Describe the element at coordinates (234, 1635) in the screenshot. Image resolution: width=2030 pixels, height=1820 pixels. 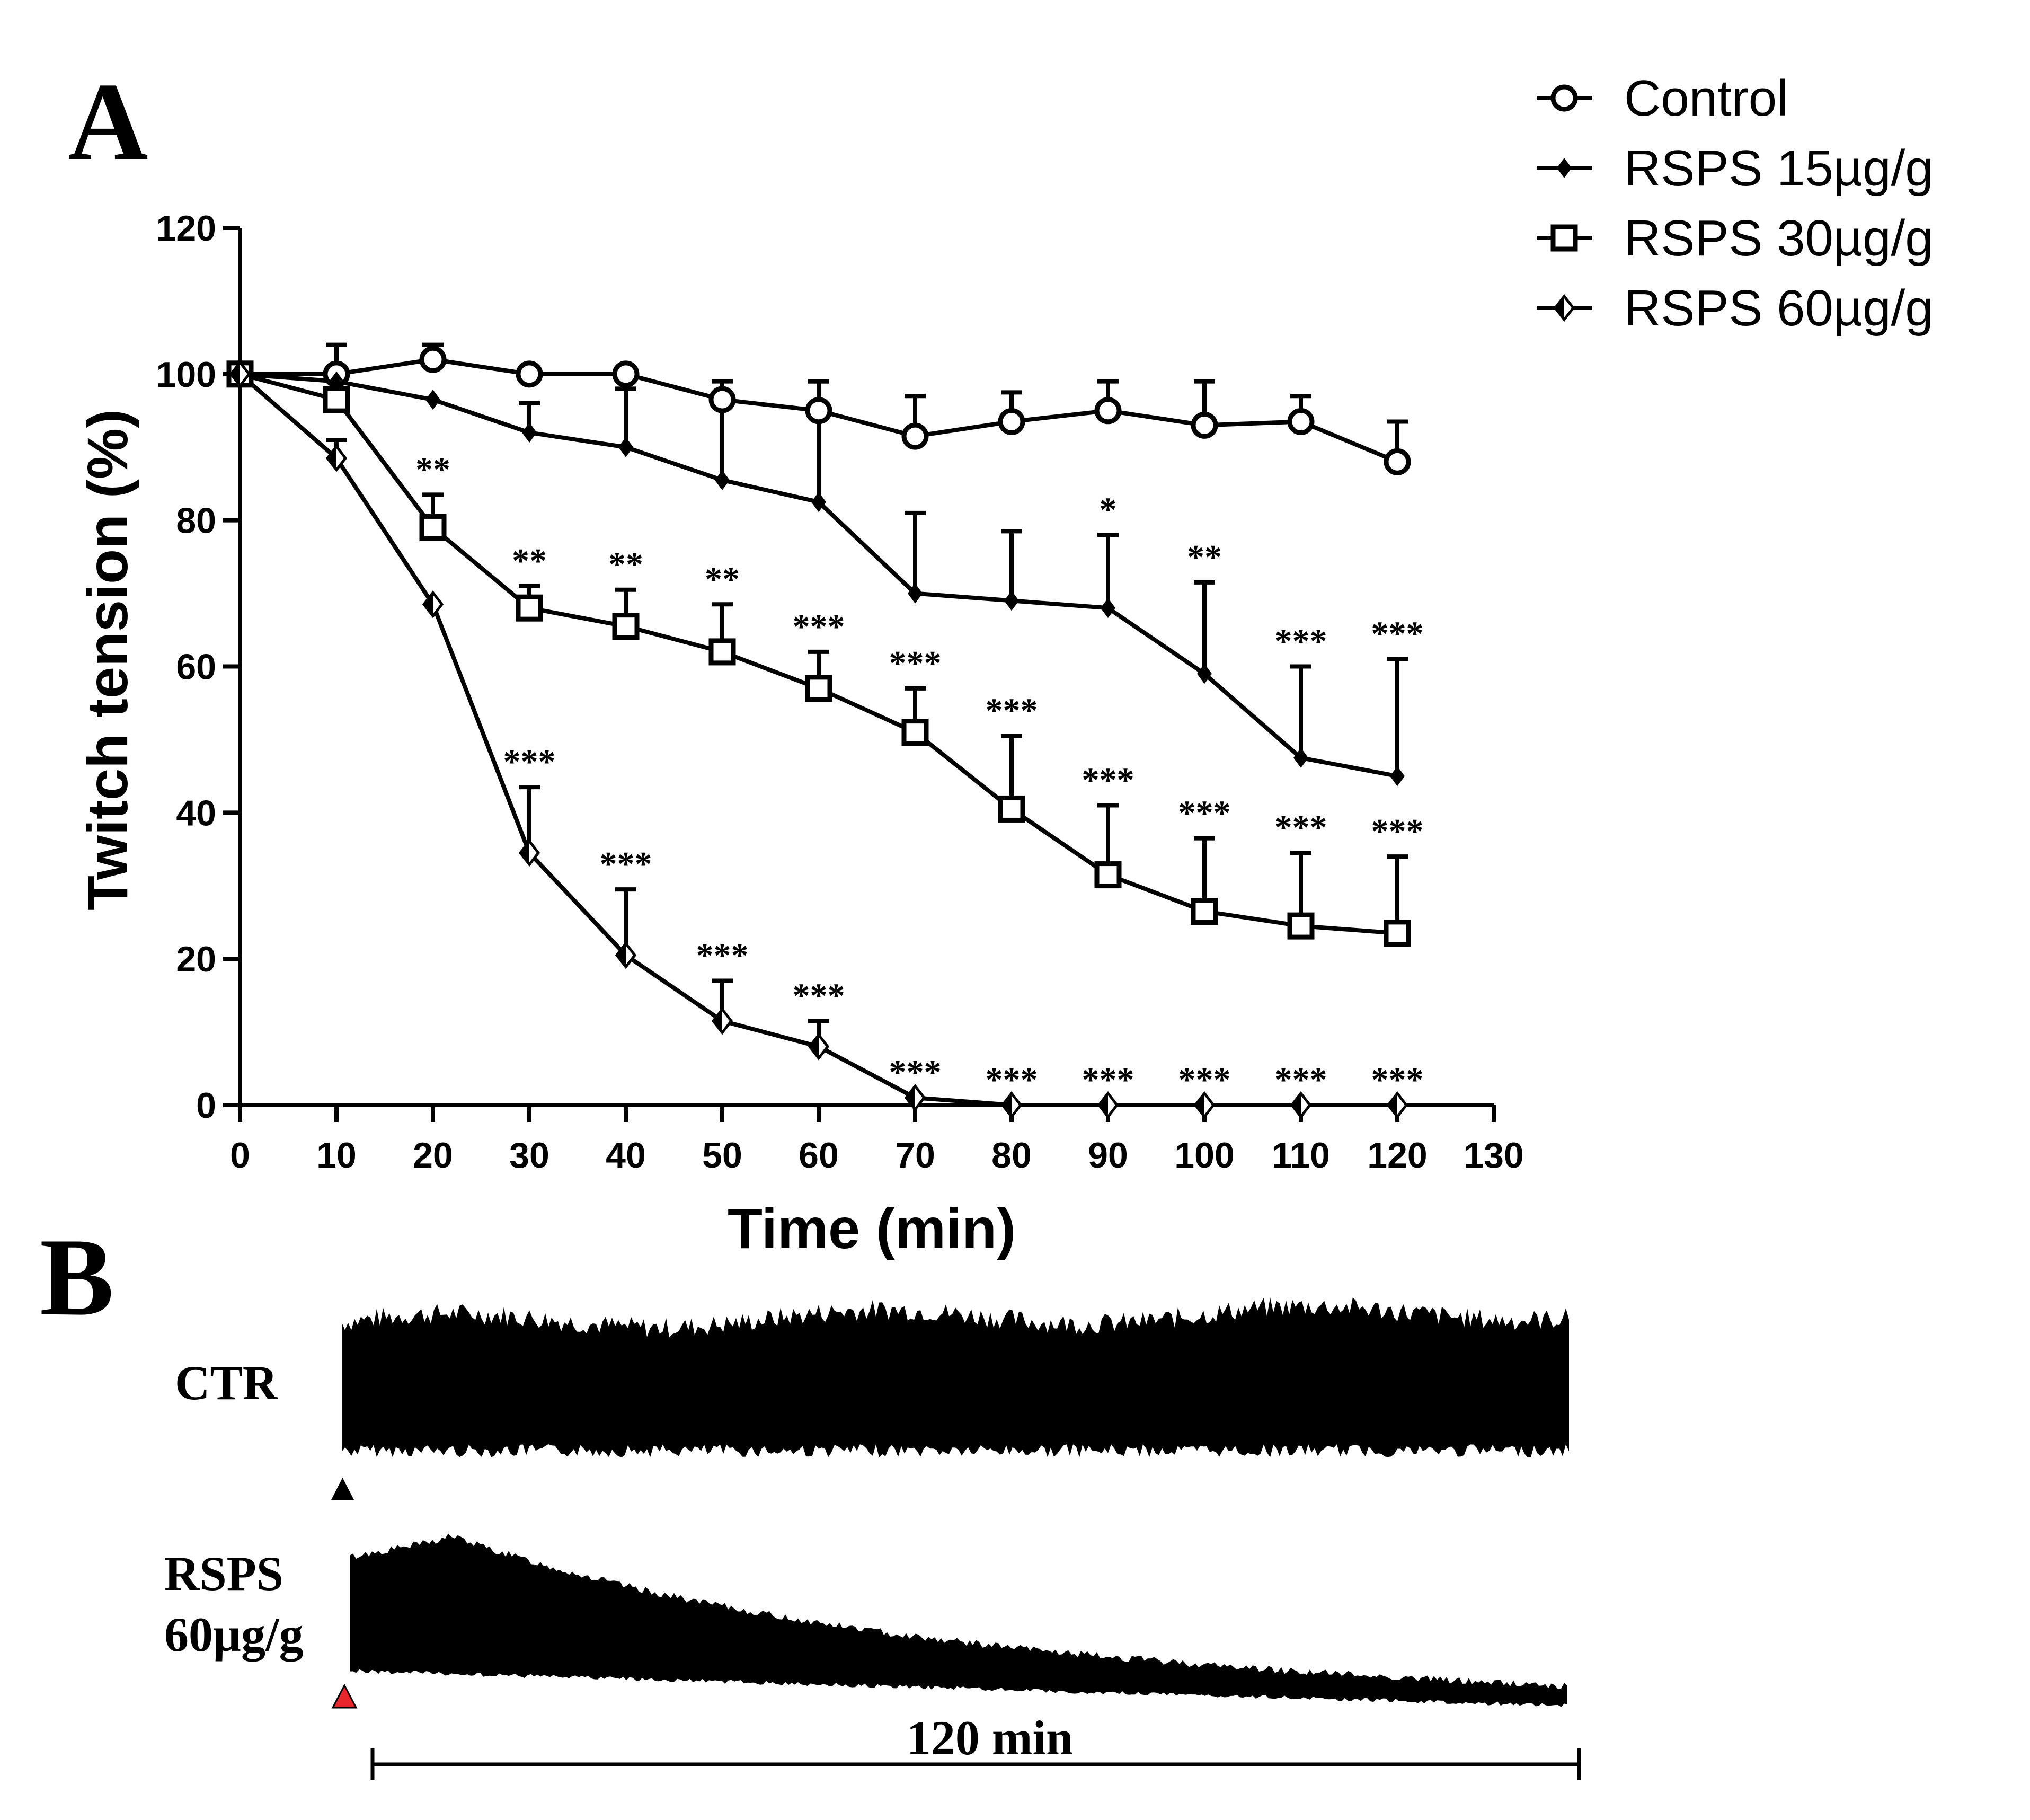
I see `trace-label-rsps-line2: 60µg/g` at that location.